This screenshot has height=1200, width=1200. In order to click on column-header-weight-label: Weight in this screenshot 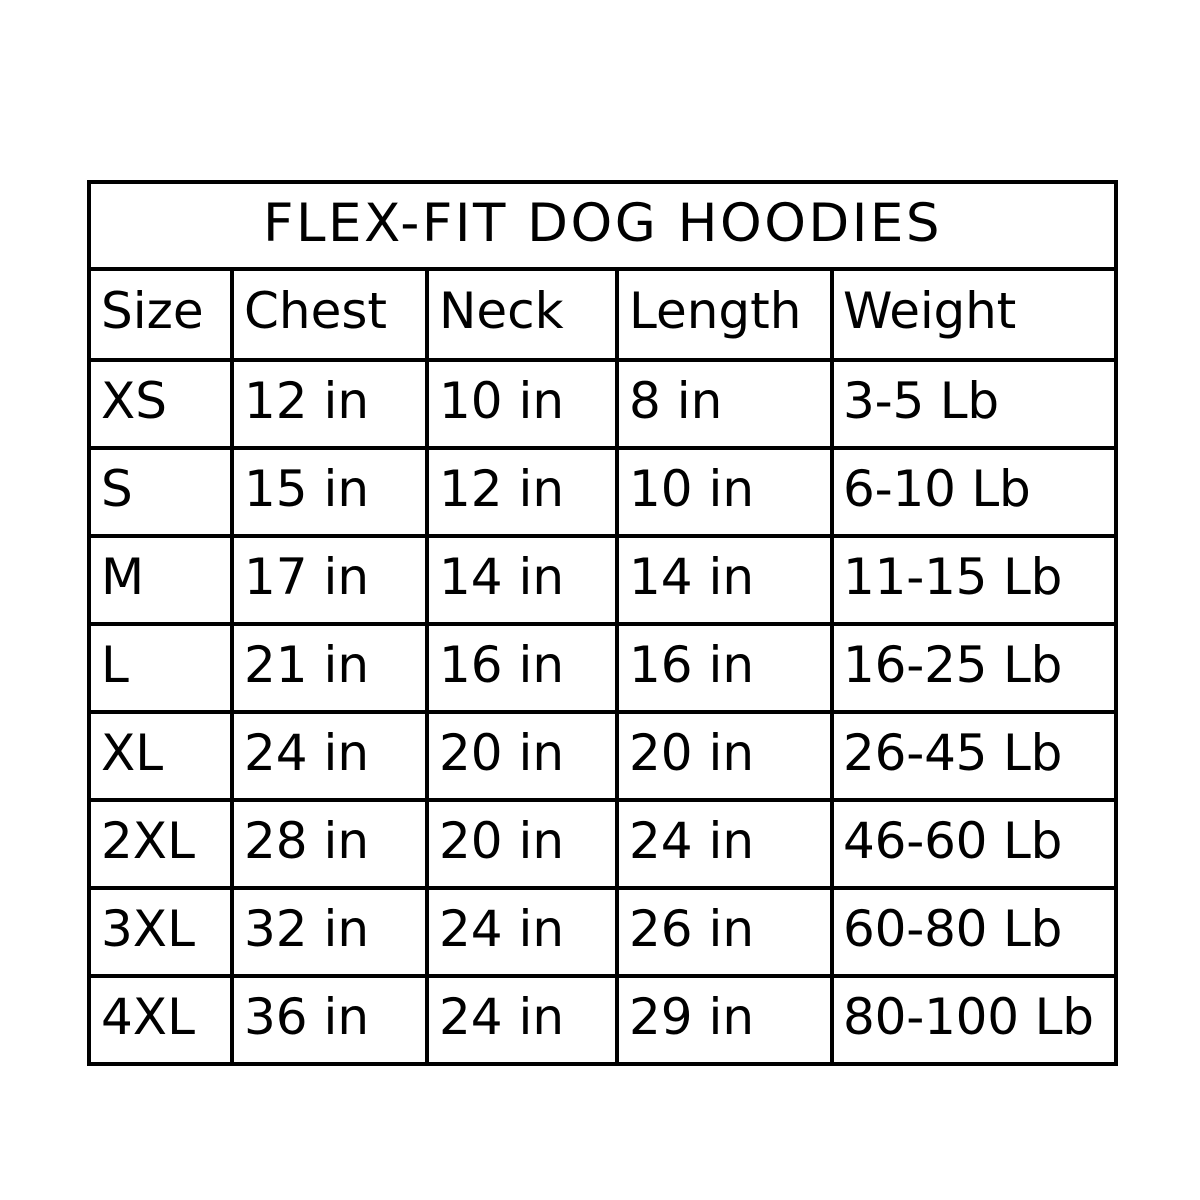, I will do `click(929, 311)`.